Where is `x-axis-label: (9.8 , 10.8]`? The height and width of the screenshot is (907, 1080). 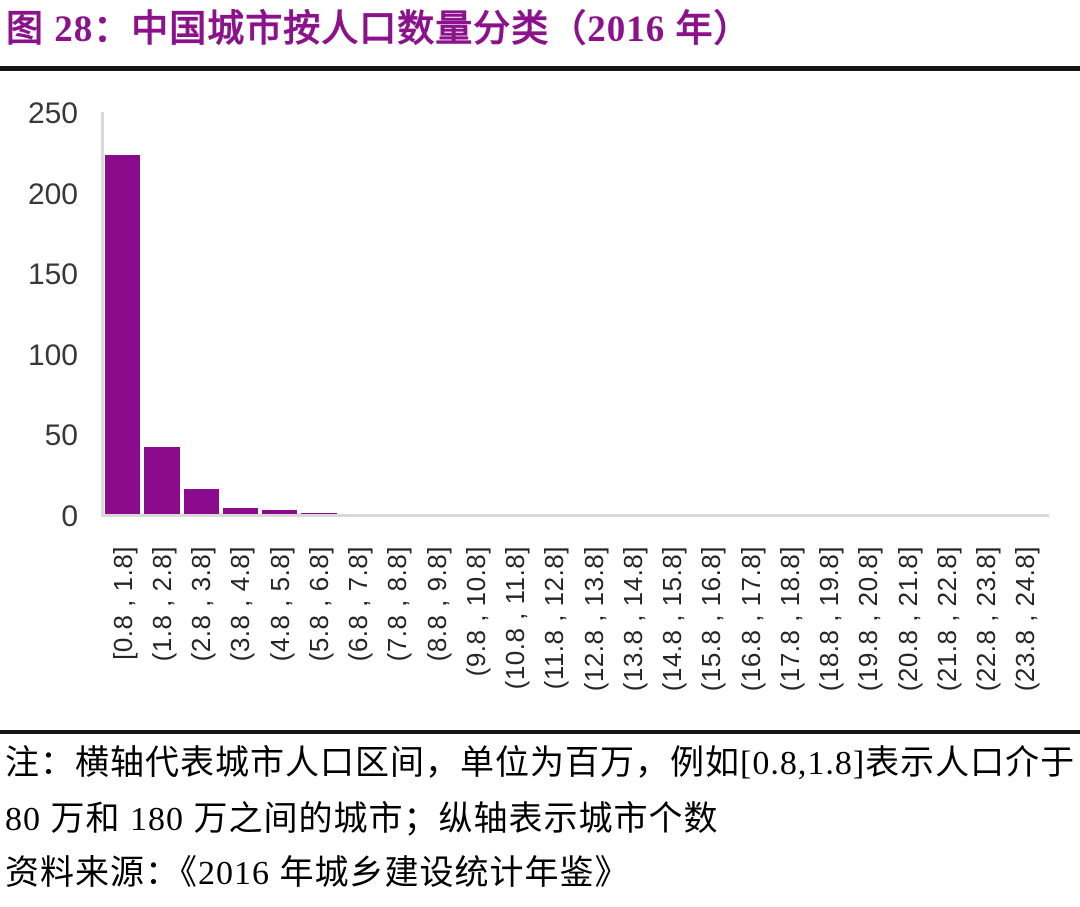 x-axis-label: (9.8 , 10.8] is located at coordinates (475, 611).